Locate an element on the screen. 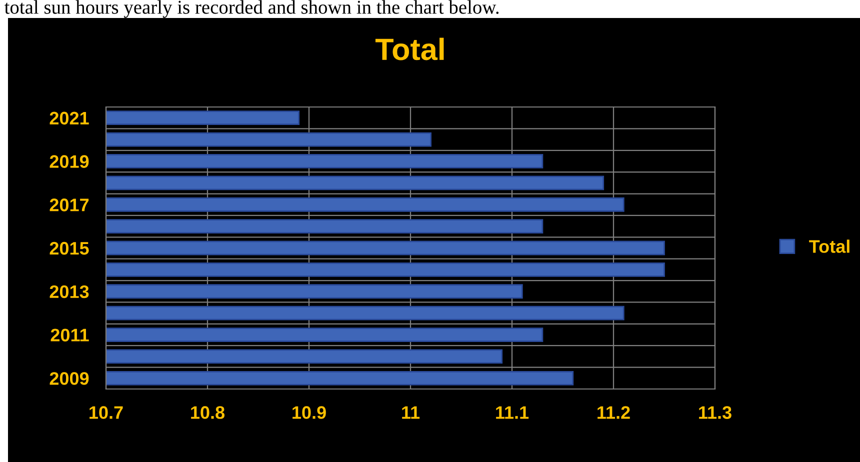 This screenshot has height=462, width=860. x-tick-label: 11.2 is located at coordinates (614, 412).